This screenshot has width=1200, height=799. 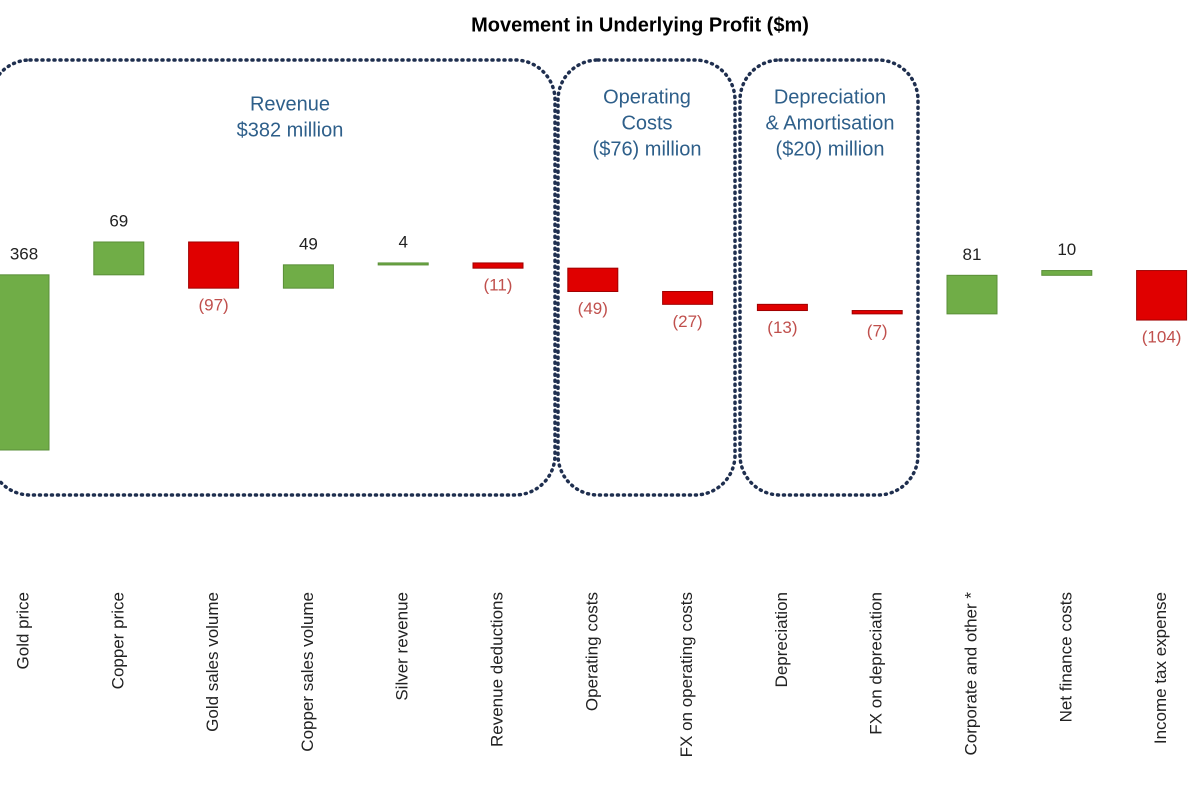 I want to click on group-label: & Amortisation, so click(x=830, y=123).